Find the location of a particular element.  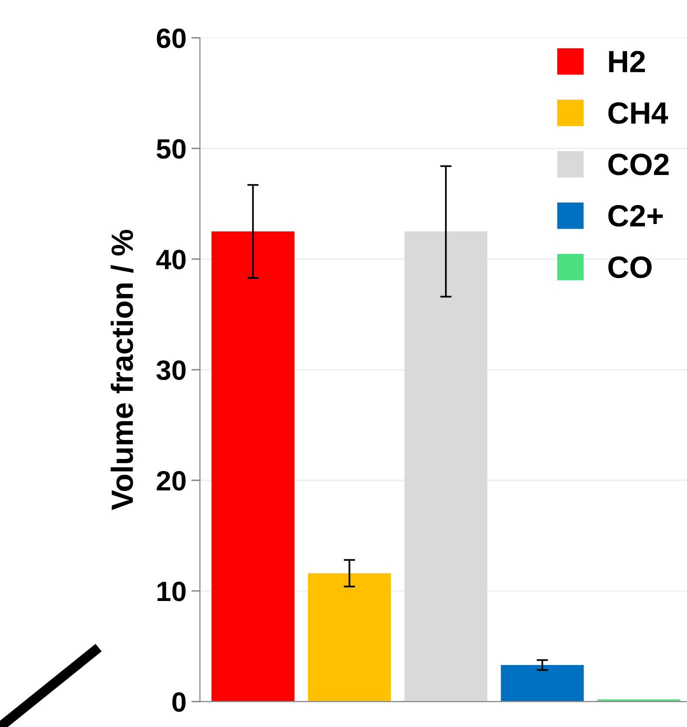

legend-label: CO2 is located at coordinates (638, 165).